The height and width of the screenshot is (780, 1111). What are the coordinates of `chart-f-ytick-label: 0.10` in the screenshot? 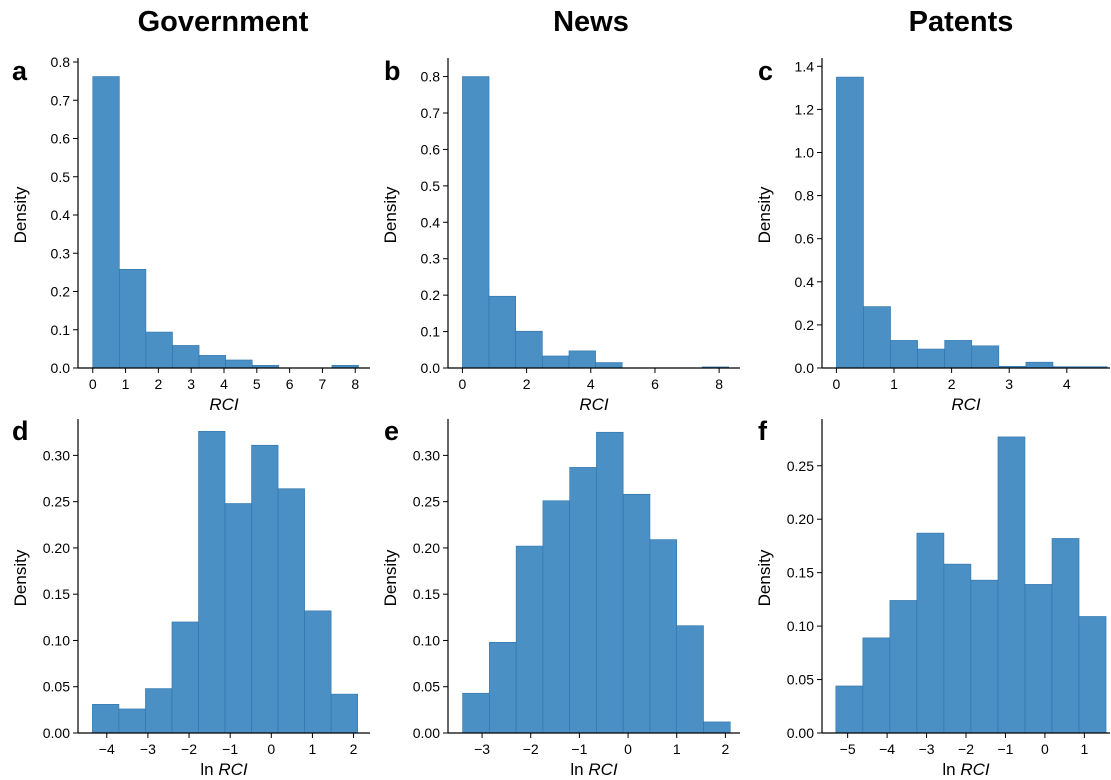 It's located at (800, 626).